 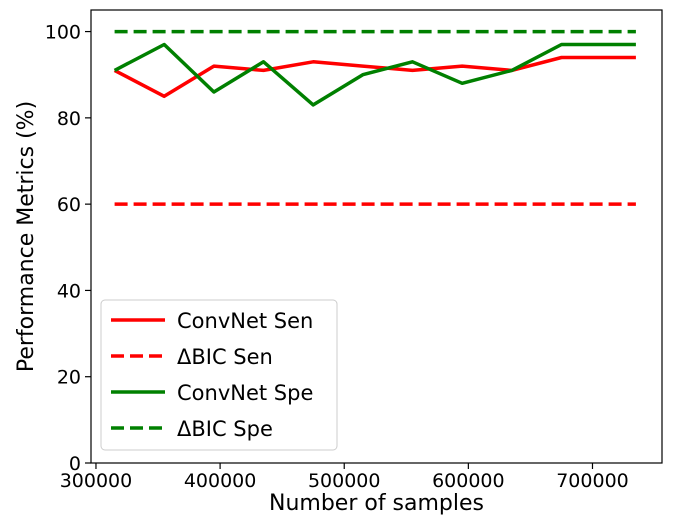 I want to click on y-tick-label: 60, so click(x=69, y=205).